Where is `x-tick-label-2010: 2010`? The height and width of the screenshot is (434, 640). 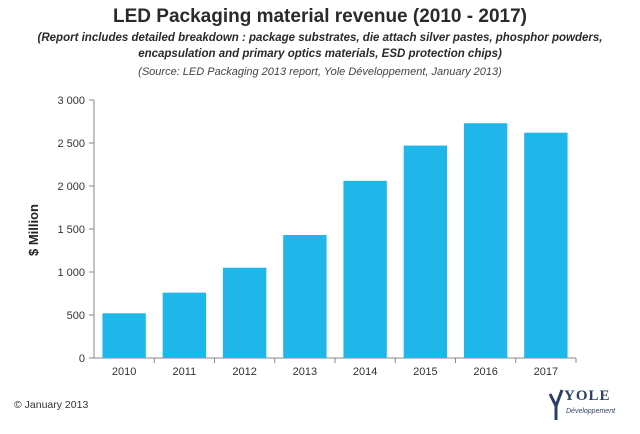
x-tick-label-2010: 2010 is located at coordinates (124, 372).